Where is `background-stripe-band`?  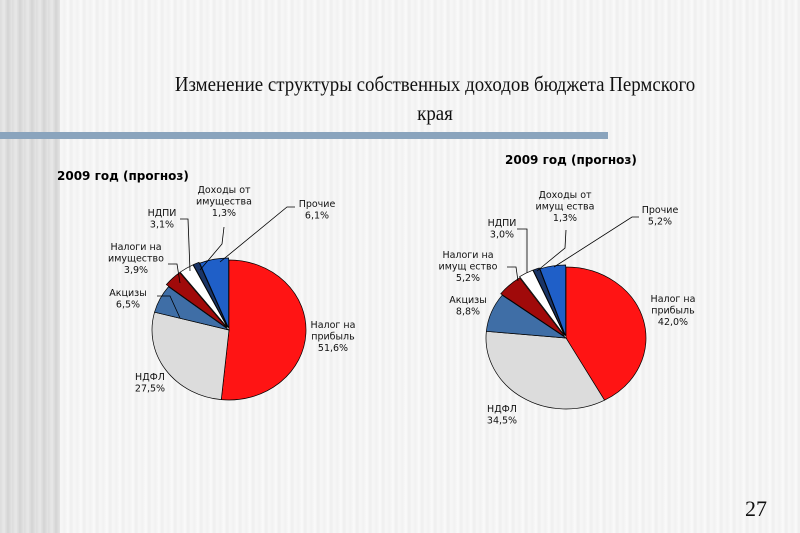
background-stripe-band is located at coordinates (30, 266).